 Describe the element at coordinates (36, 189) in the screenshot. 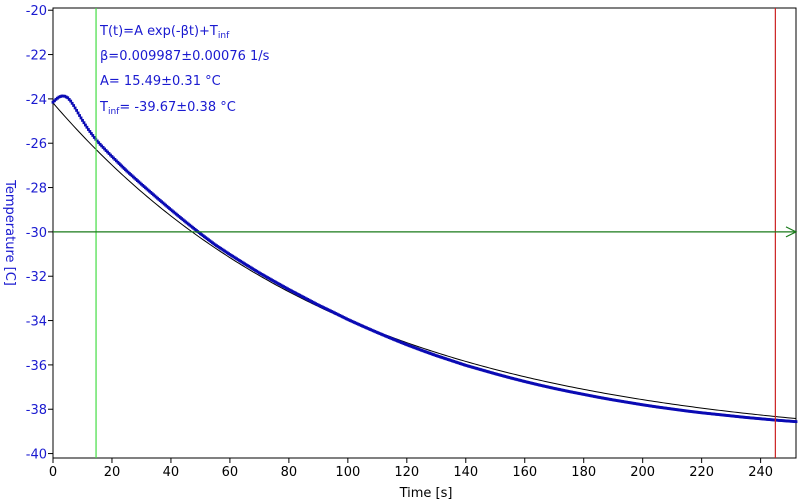

I see `y-tick-label: -28` at that location.